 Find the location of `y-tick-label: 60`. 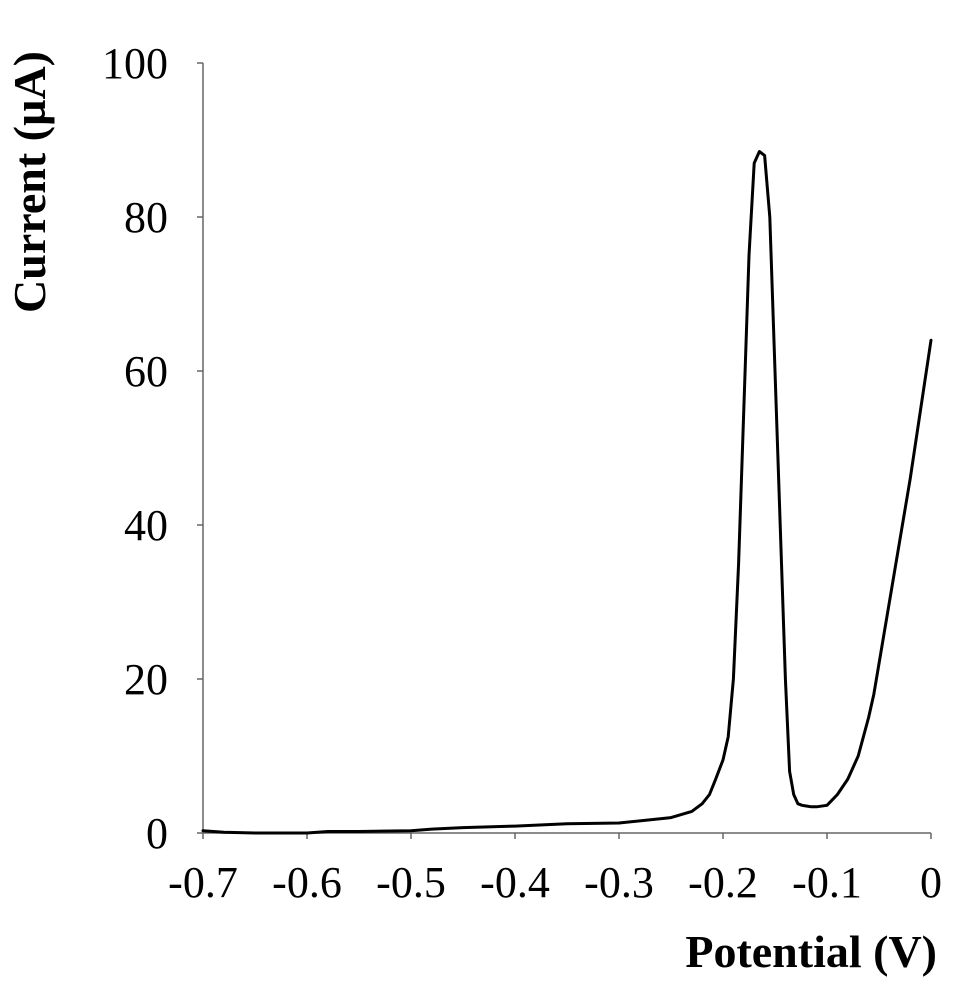

y-tick-label: 60 is located at coordinates (146, 371).